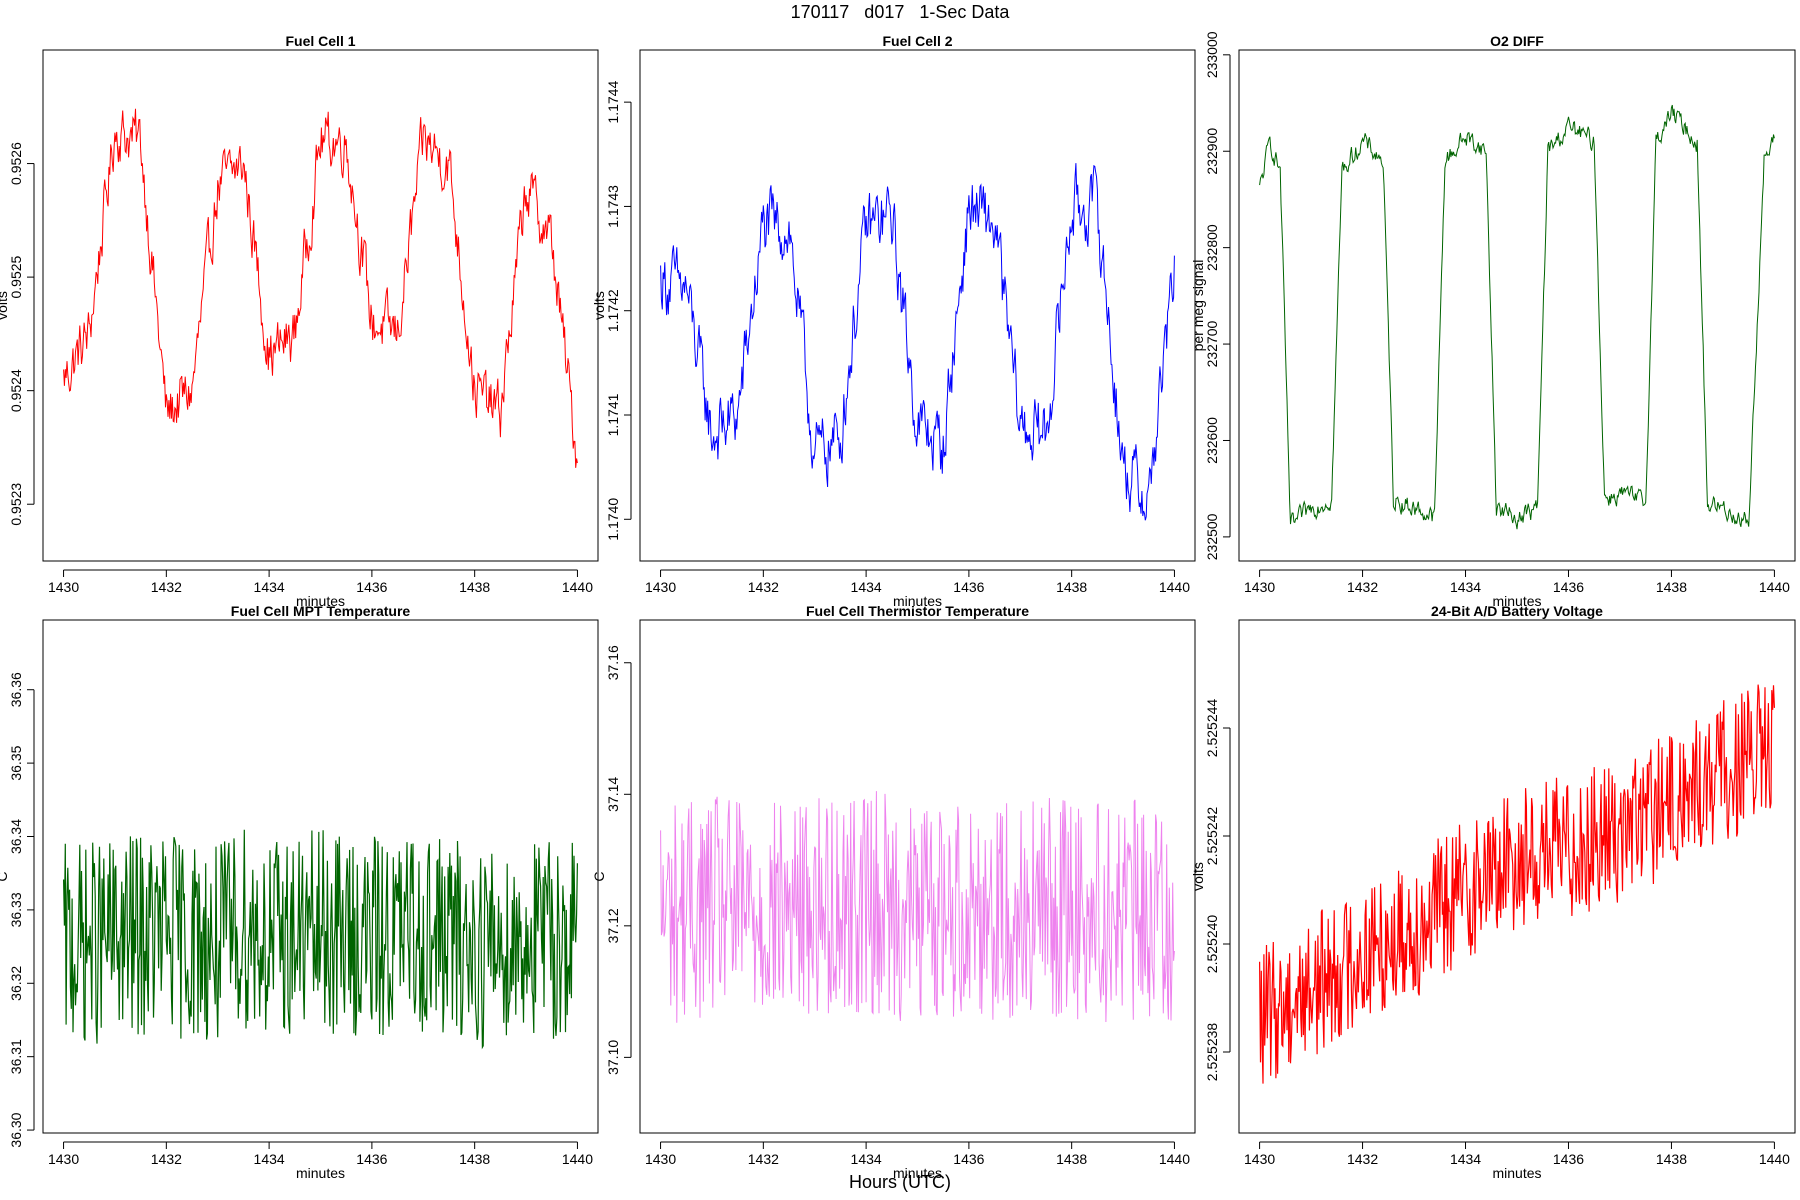 This screenshot has height=1200, width=1800. Describe the element at coordinates (16, 909) in the screenshot. I see `y-tick-label: 36.33` at that location.